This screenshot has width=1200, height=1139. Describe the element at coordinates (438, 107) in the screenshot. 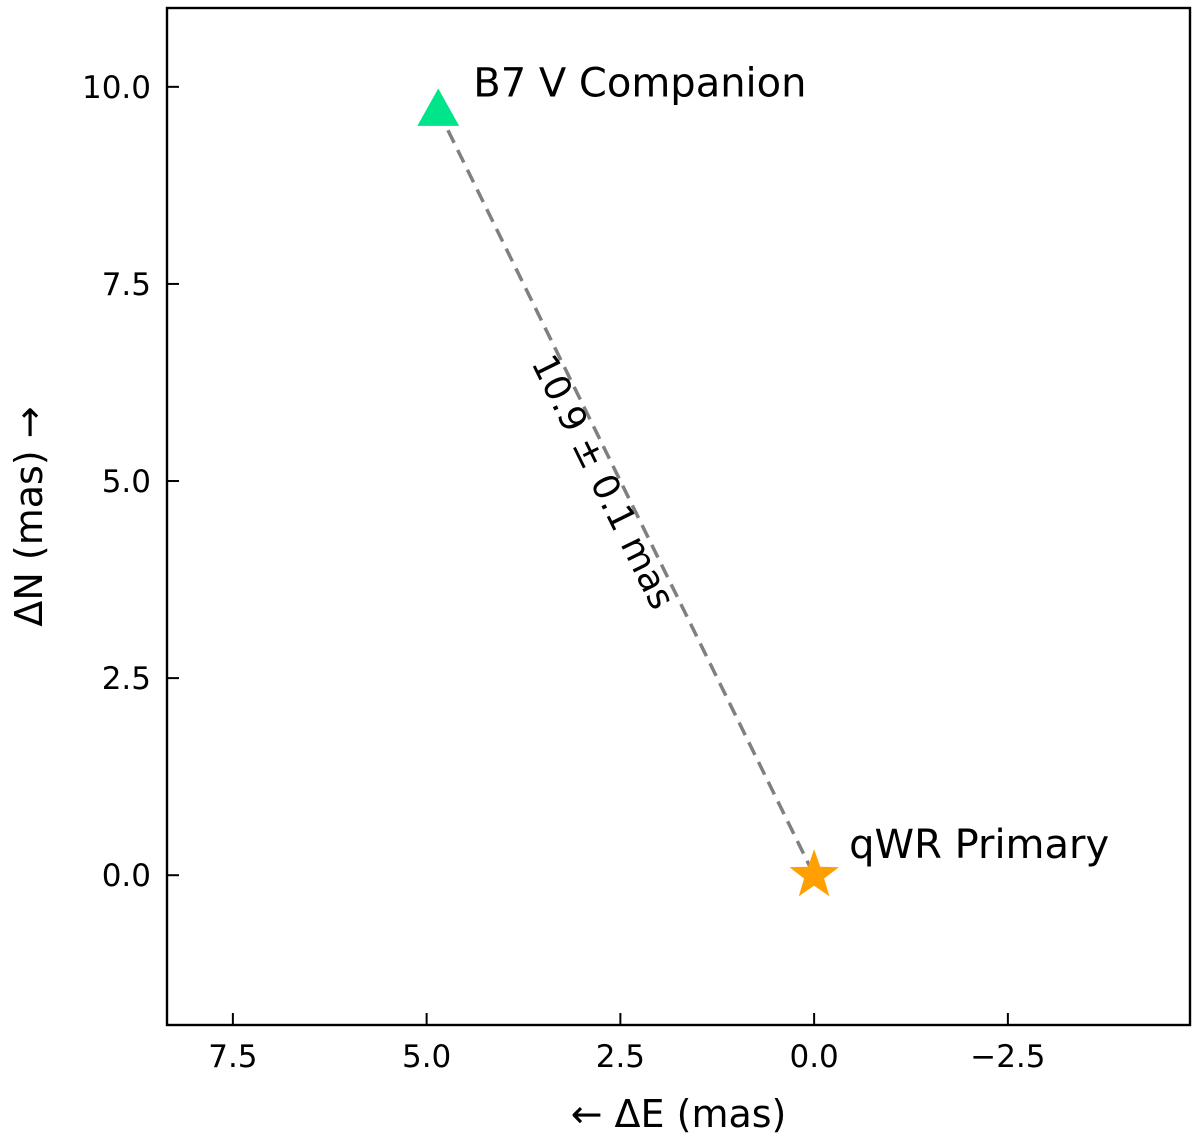

I see `marker-triangle-companion` at that location.